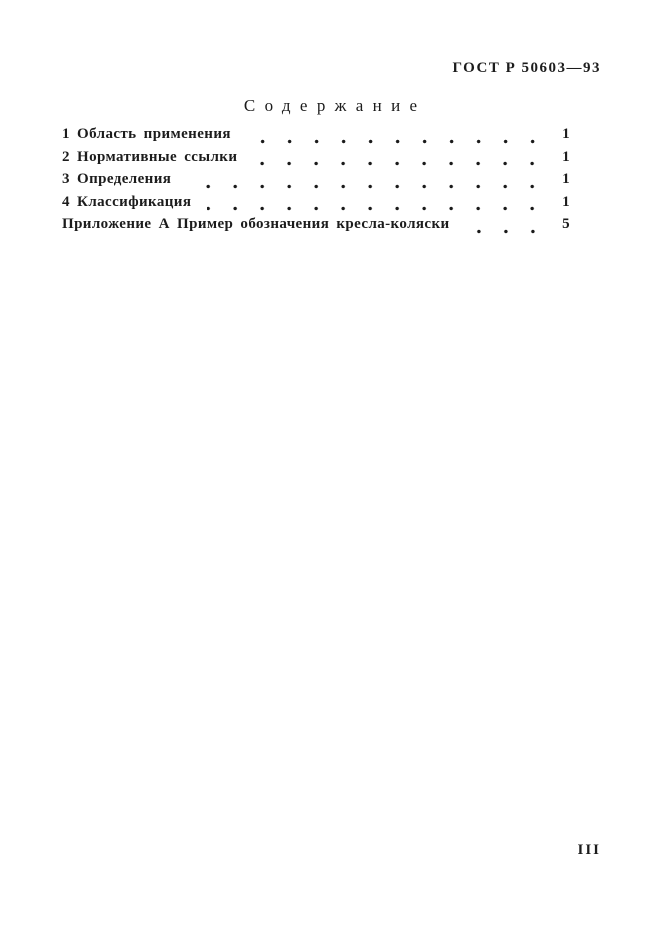 Image resolution: width=661 pixels, height=936 pixels. I want to click on toc-entry: 2 Нормативные ссылки 1, so click(316, 160).